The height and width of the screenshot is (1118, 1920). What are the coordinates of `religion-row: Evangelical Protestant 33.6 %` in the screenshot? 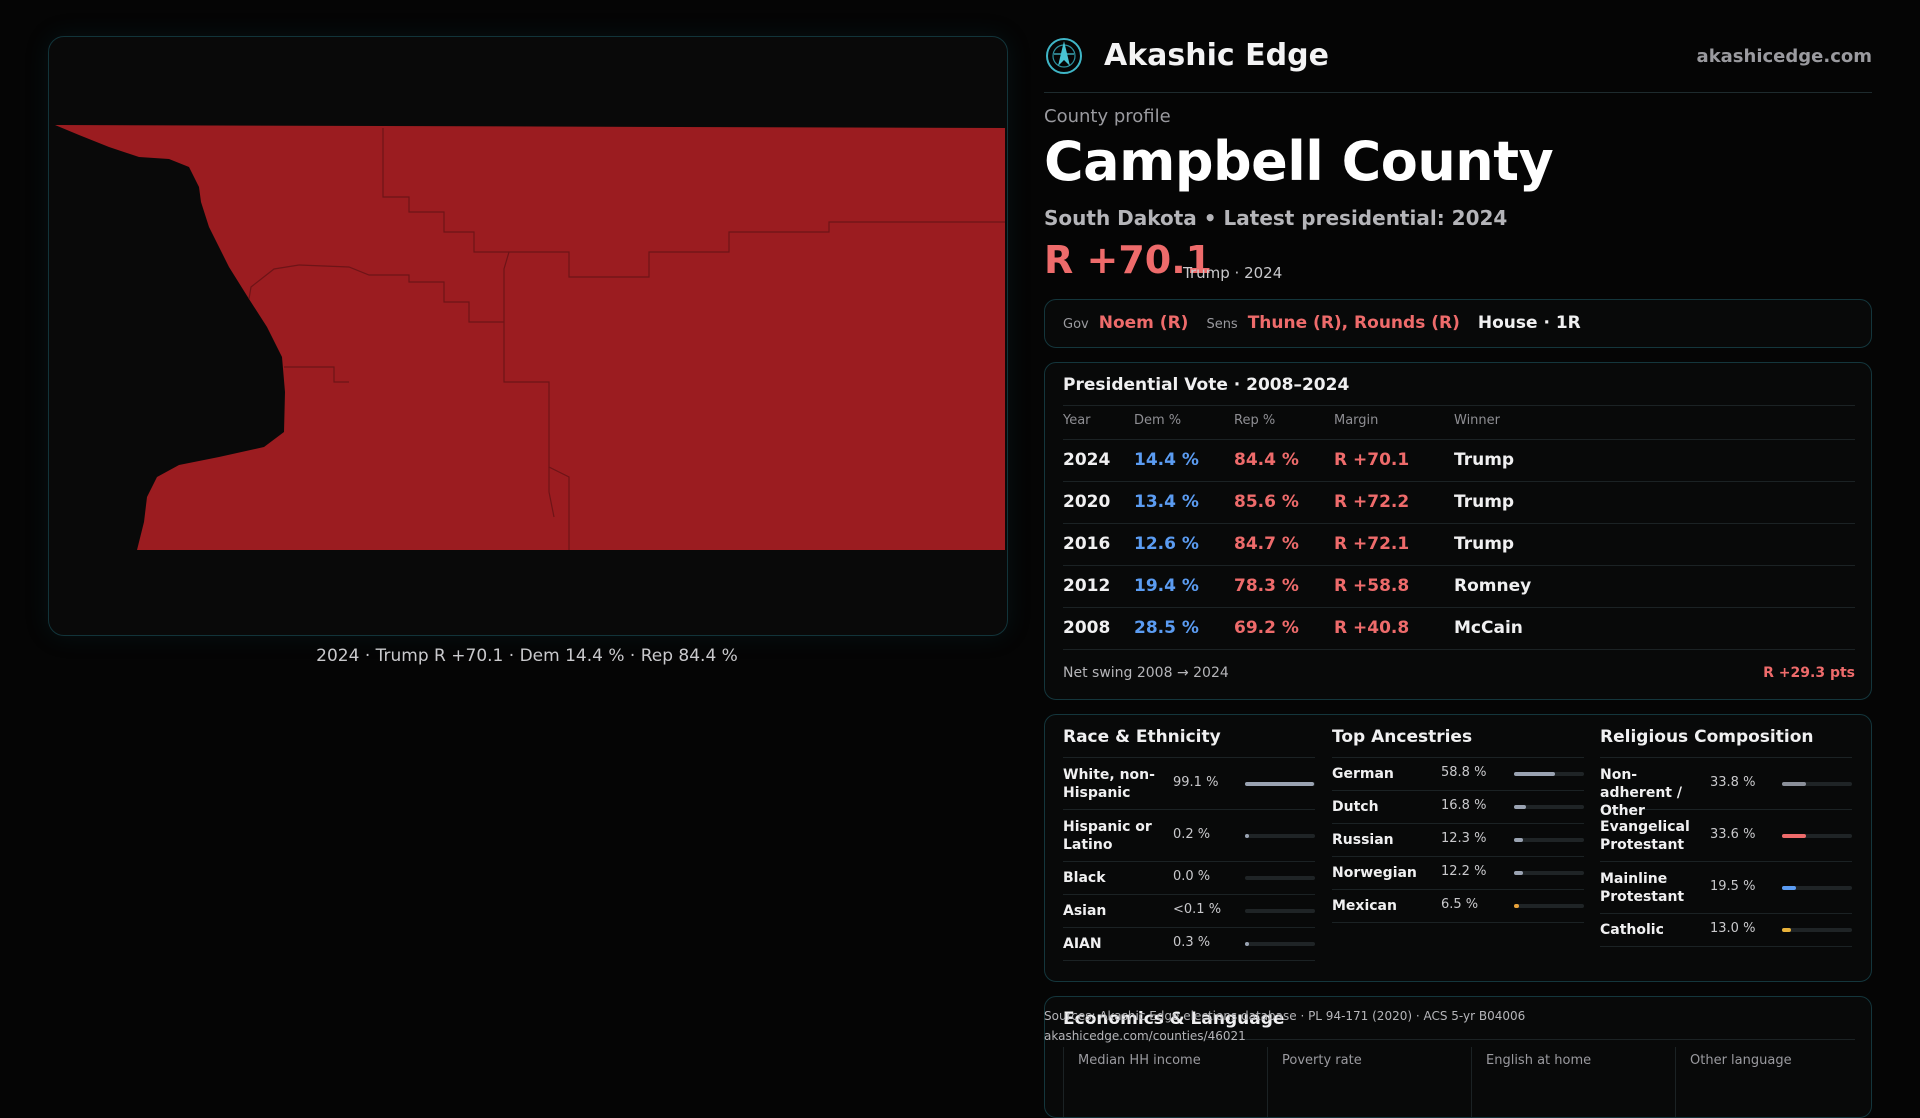 It's located at (1726, 836).